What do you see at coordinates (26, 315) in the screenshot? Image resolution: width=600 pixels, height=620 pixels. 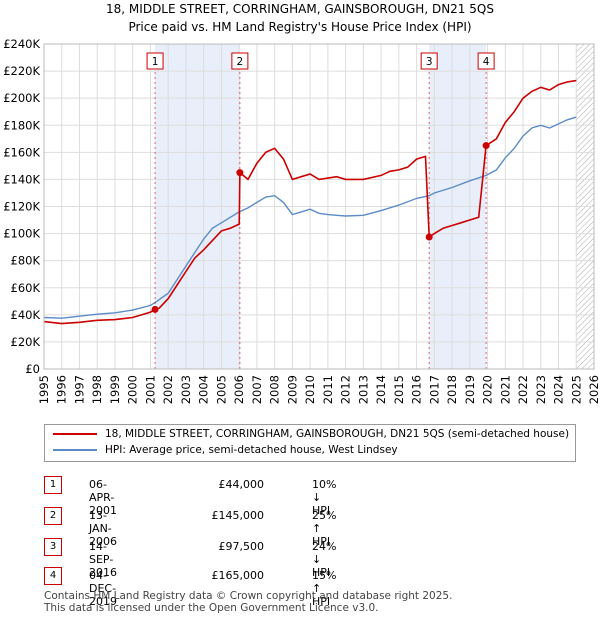 I see `y-tick-label: £40K` at bounding box center [26, 315].